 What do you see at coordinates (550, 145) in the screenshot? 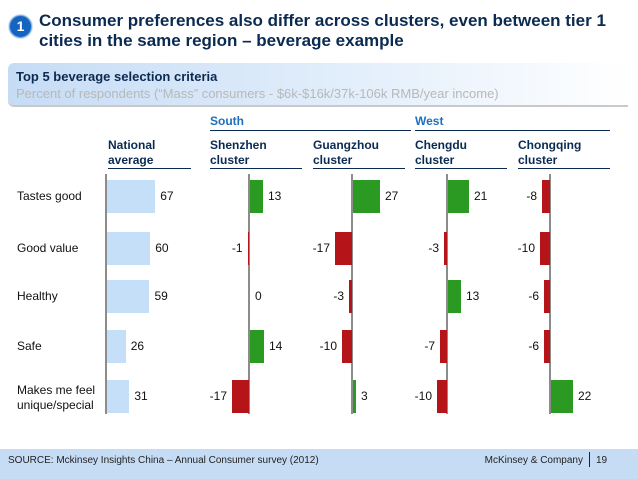
I see `column-header-line: Chongqing` at bounding box center [550, 145].